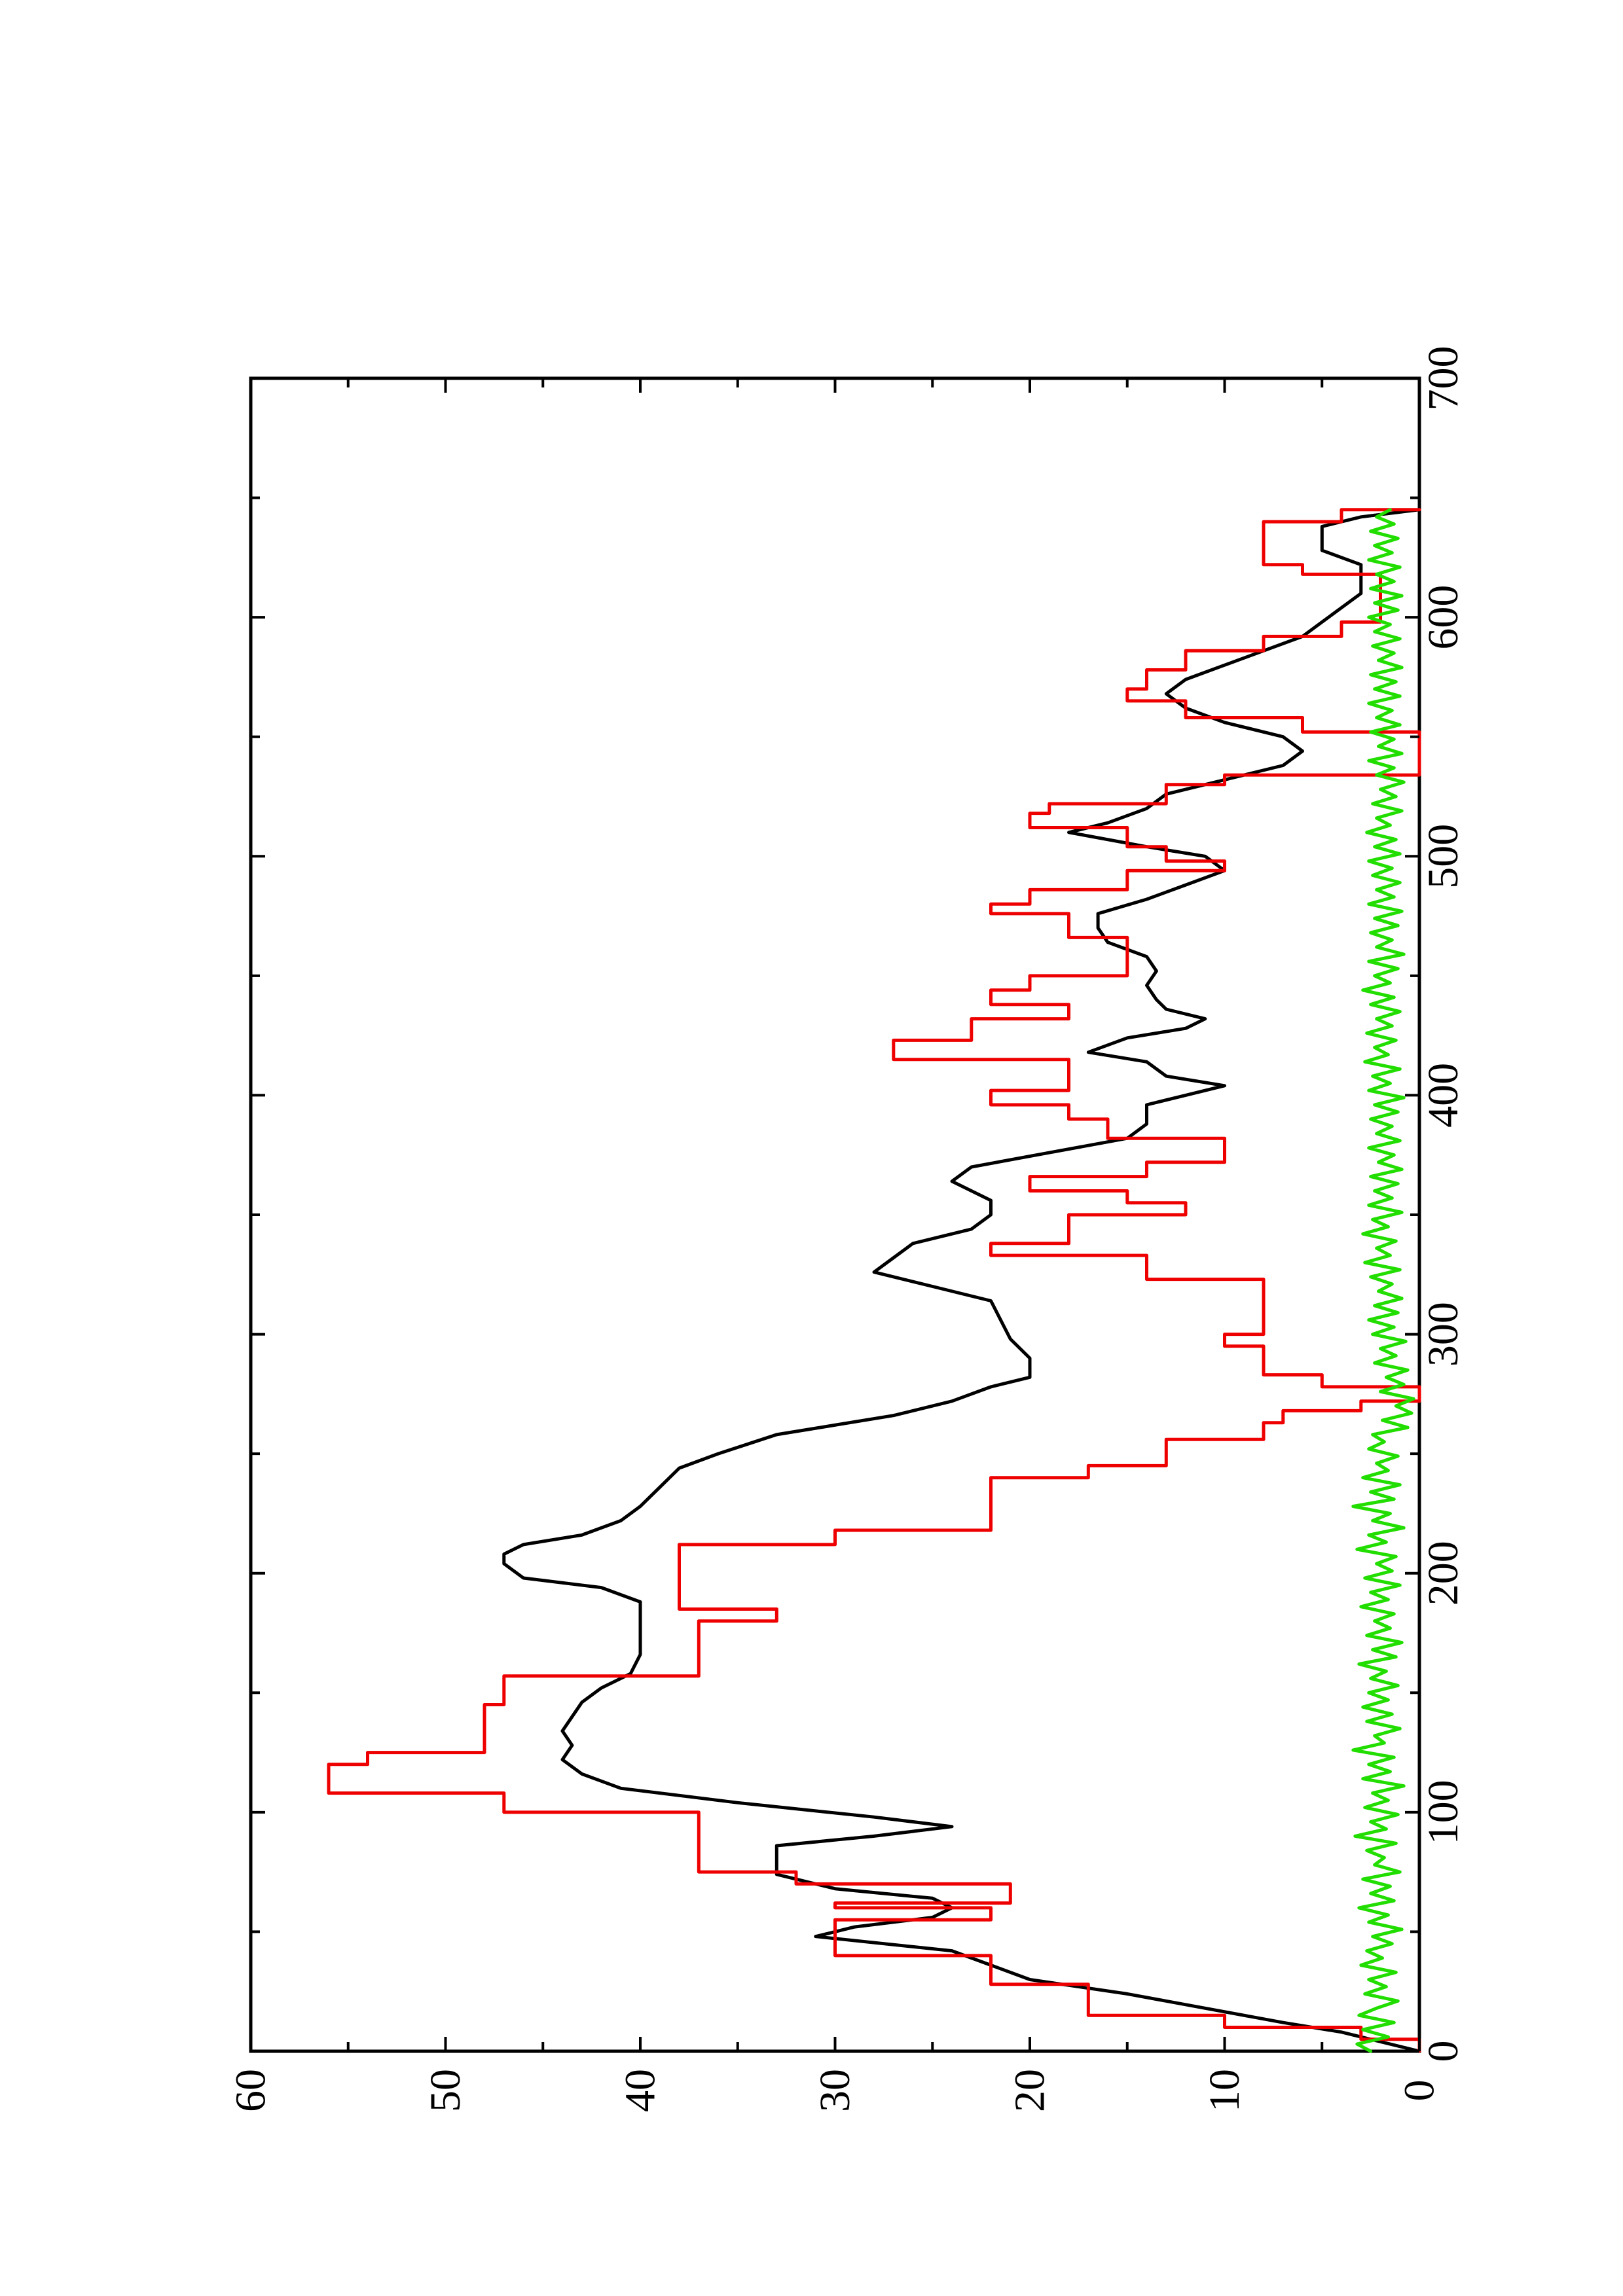  I want to click on y-tick-label: 40, so click(641, 2090).